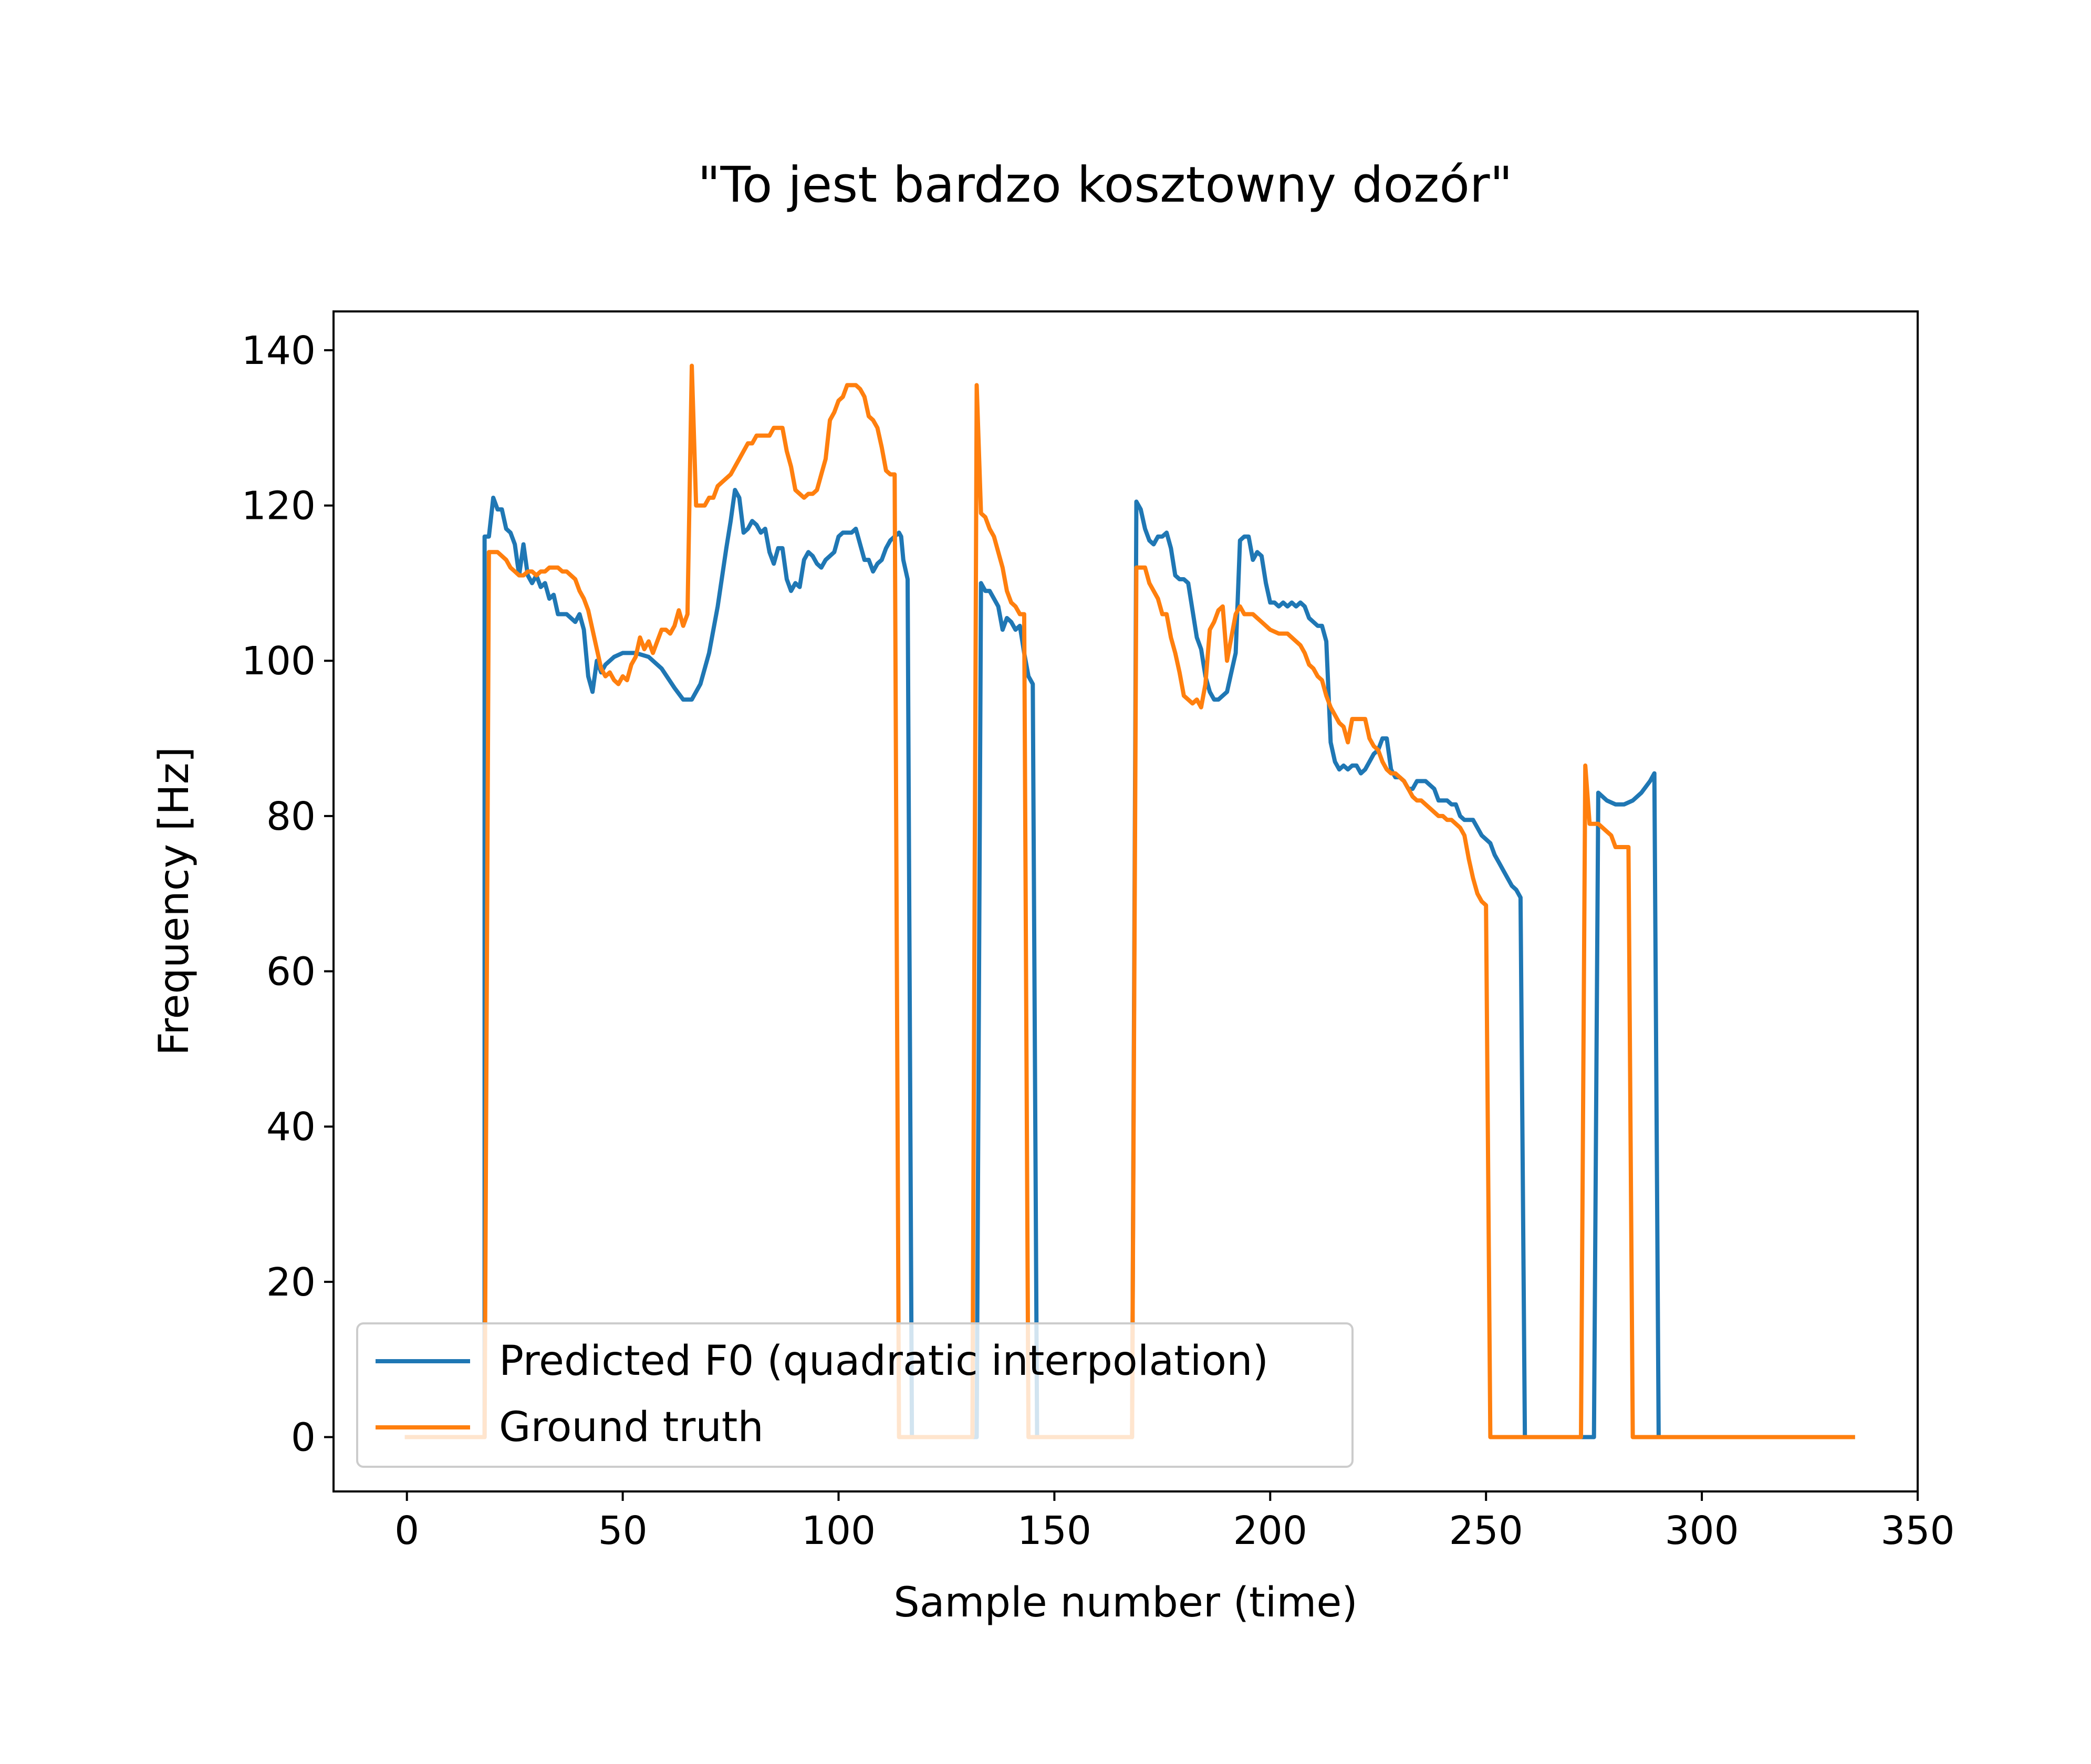  What do you see at coordinates (1105, 185) in the screenshot?
I see `chart-title: "To jest bardzo kosztowny dozór"` at bounding box center [1105, 185].